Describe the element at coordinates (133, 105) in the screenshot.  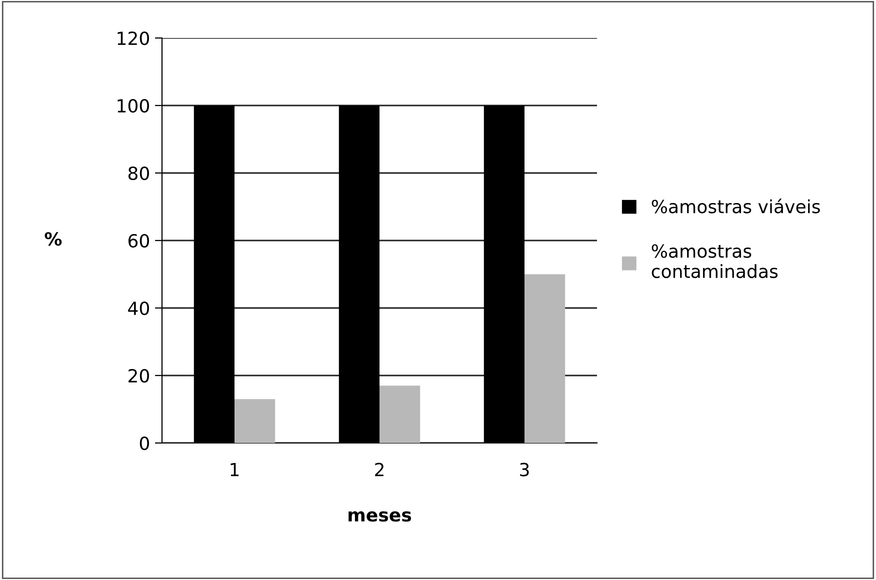
I see `y-tick-label: 100` at that location.